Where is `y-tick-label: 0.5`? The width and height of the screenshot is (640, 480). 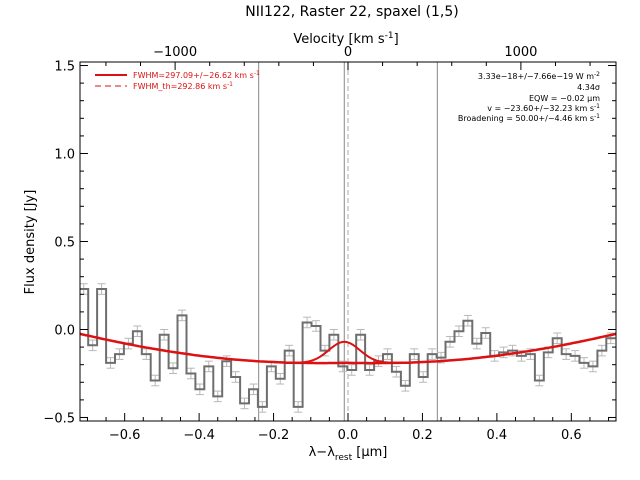
y-tick-label: 0.5 is located at coordinates (64, 243).